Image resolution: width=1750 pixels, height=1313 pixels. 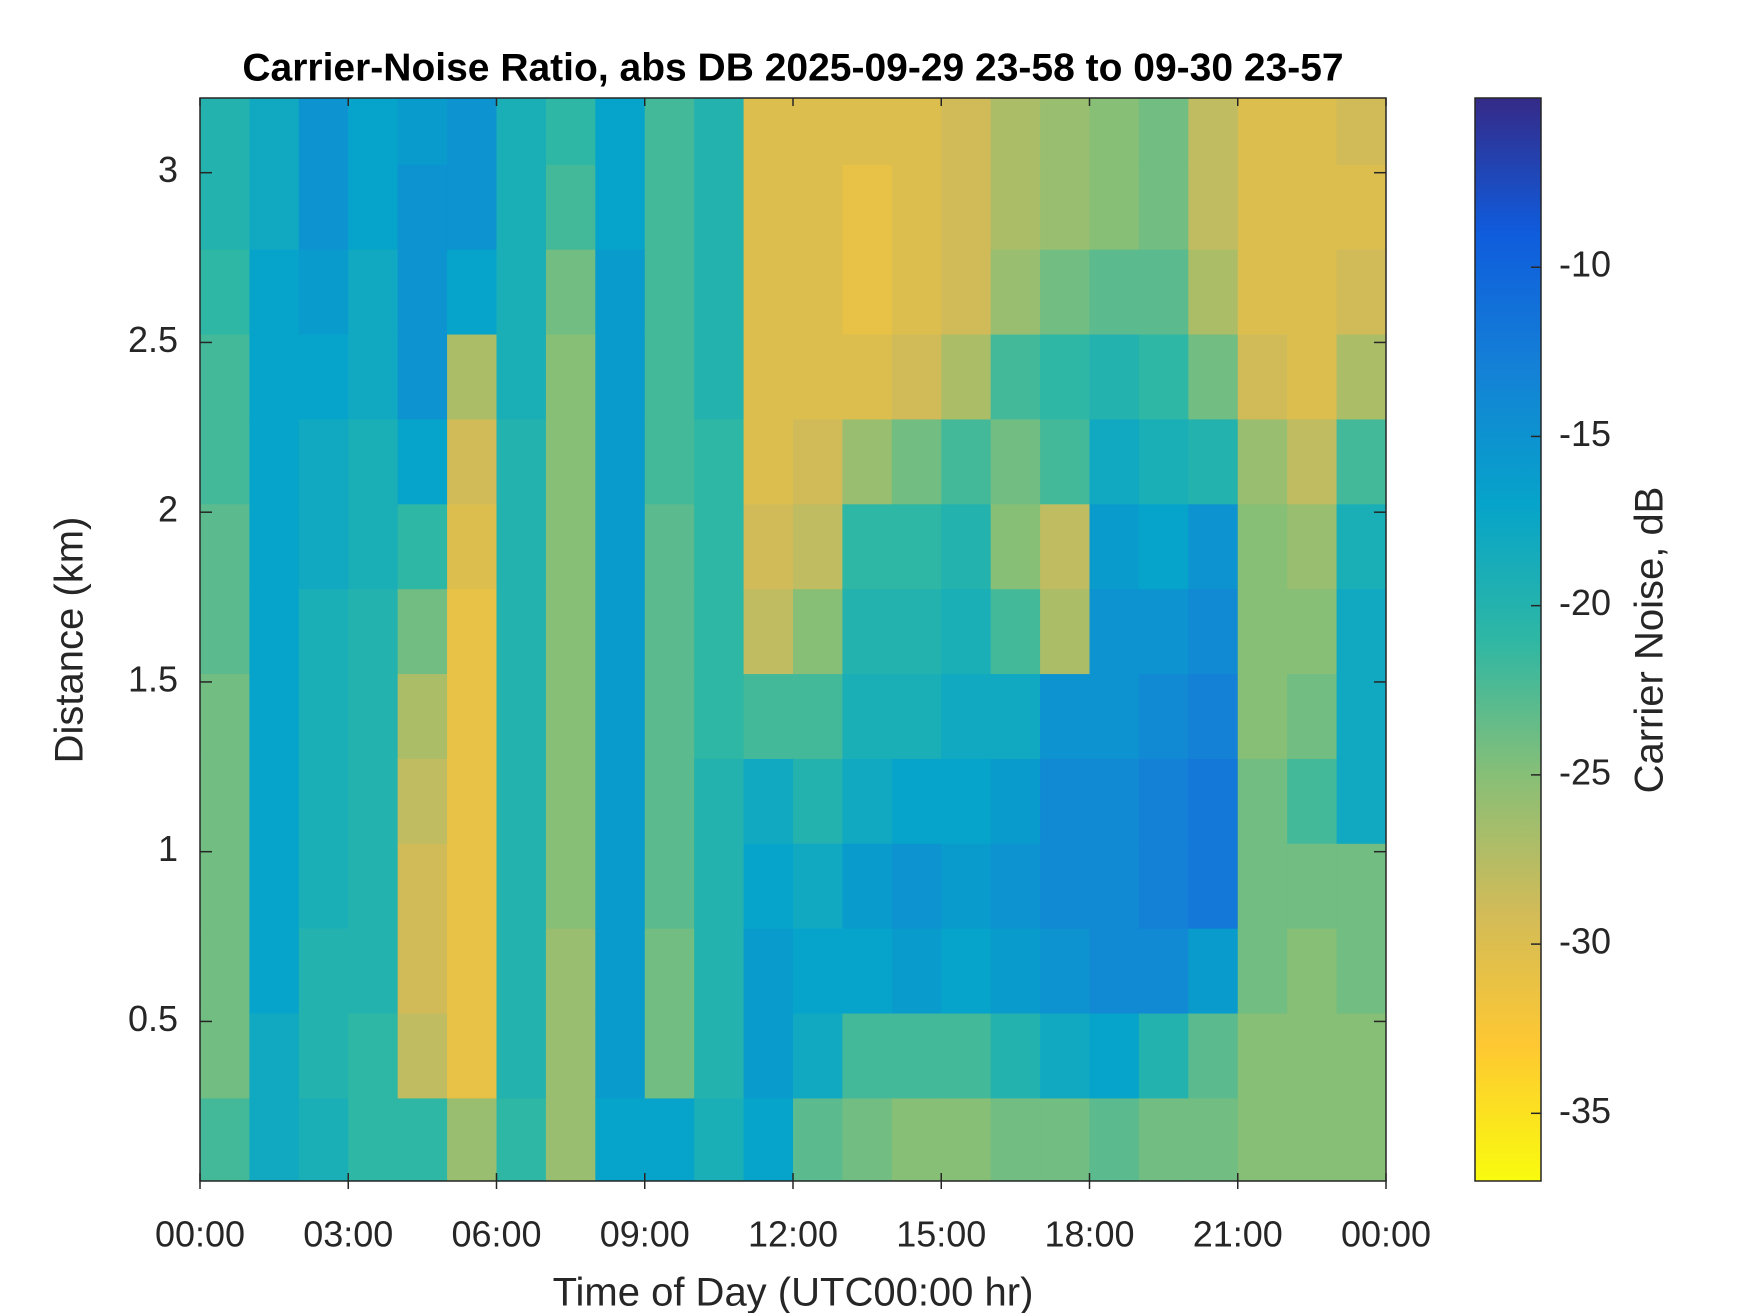 What do you see at coordinates (1650, 640) in the screenshot?
I see `colorbar-label: Carrier Noise, dB` at bounding box center [1650, 640].